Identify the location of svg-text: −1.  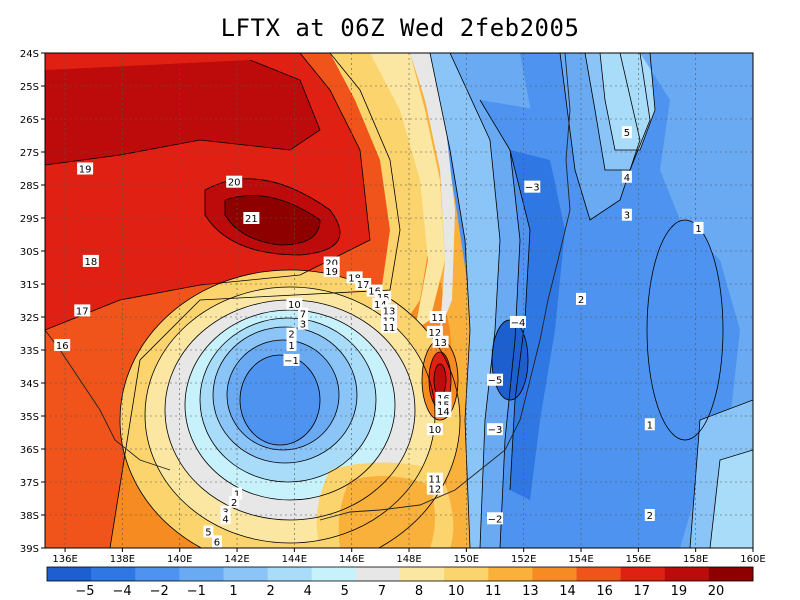
(291, 361).